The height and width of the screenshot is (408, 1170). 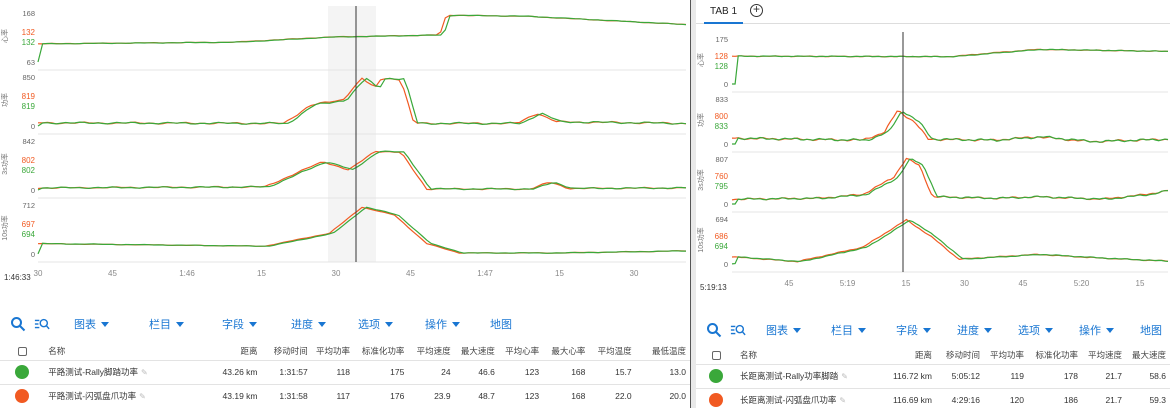 What do you see at coordinates (788, 400) in the screenshot?
I see `activity-name: 长距离测试-闪弧盘爪功率` at bounding box center [788, 400].